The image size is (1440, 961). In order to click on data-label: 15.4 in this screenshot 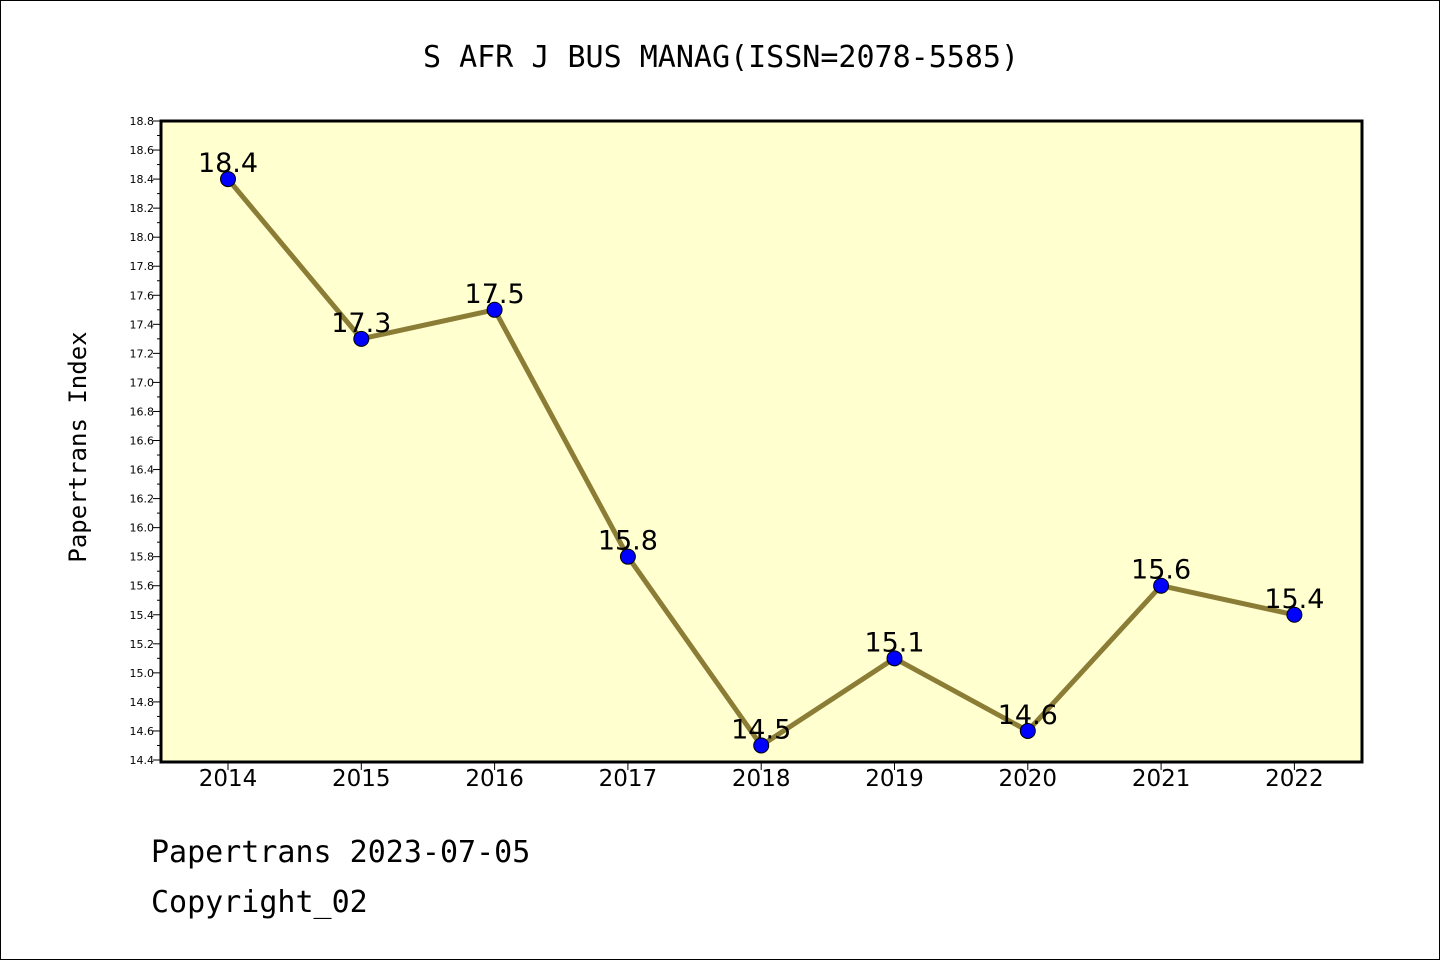, I will do `click(1294, 599)`.